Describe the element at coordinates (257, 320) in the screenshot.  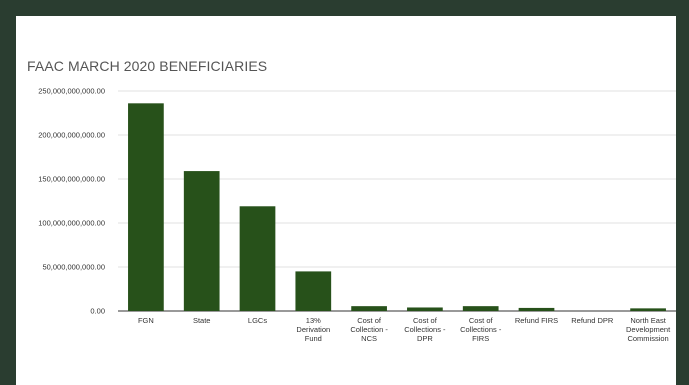
I see `x-tick-label: LGCs` at that location.